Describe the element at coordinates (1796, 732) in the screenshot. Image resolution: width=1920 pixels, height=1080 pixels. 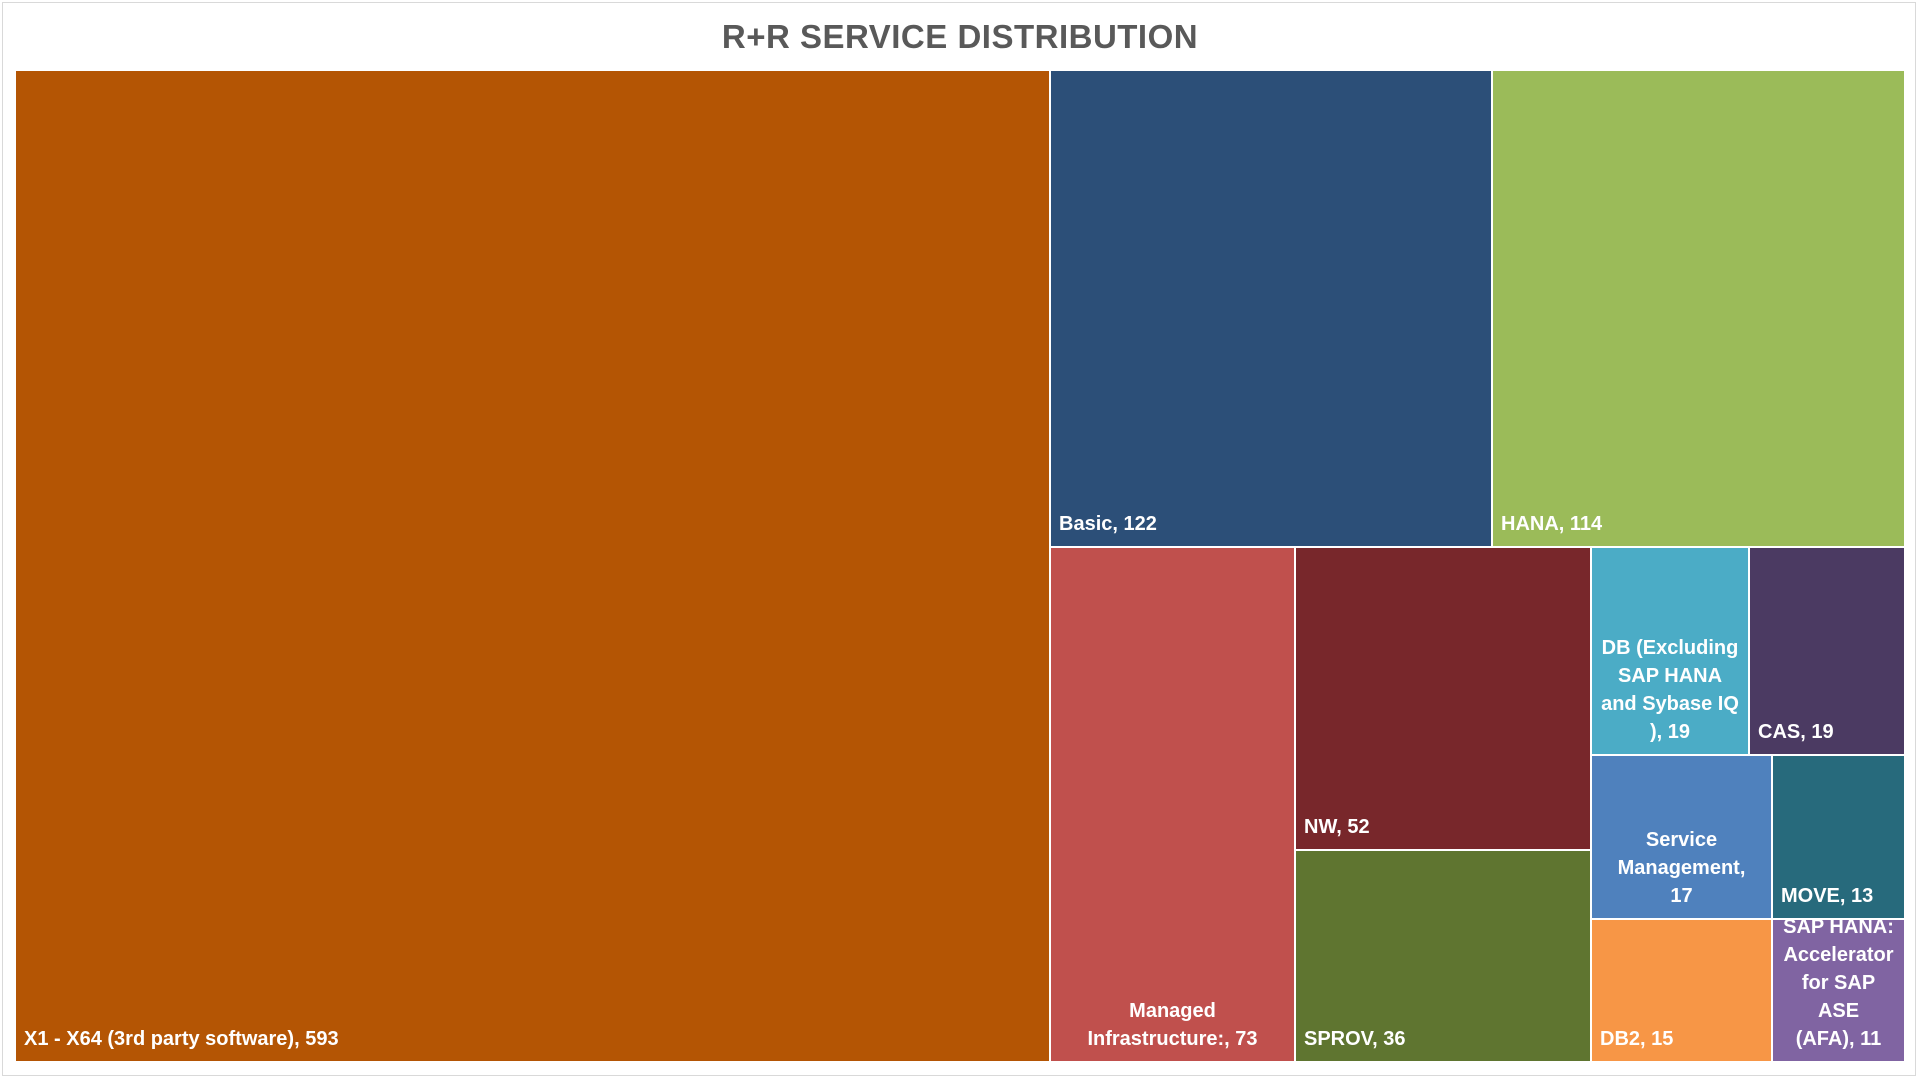
I see `treemap-tile-label: CAS, 19` at that location.